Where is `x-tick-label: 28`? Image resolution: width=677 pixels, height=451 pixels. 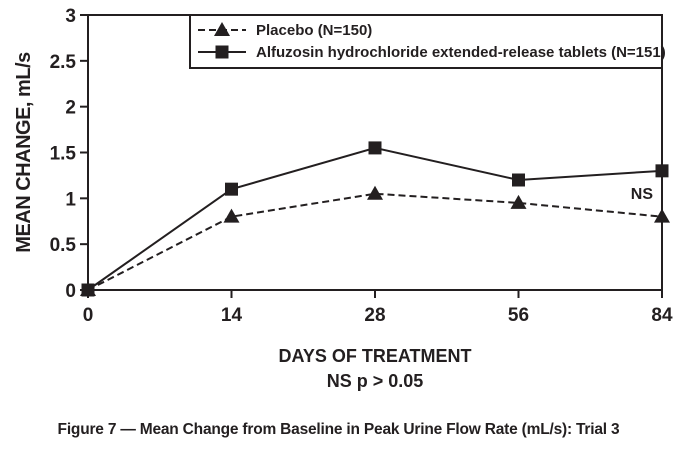 x-tick-label: 28 is located at coordinates (374, 315).